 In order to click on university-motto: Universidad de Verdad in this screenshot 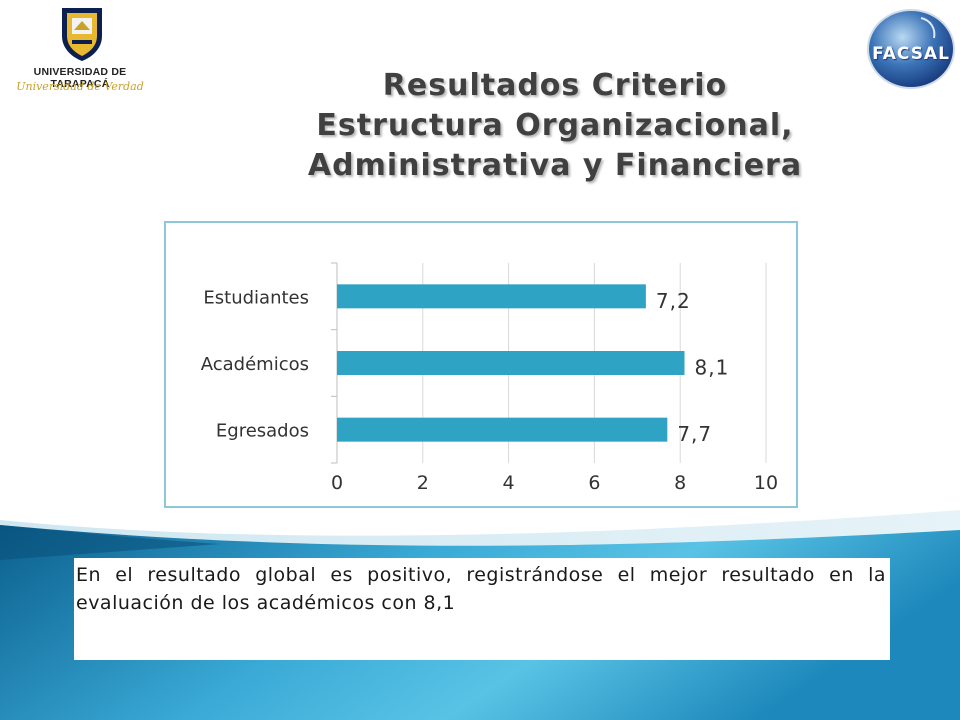, I will do `click(80, 86)`.